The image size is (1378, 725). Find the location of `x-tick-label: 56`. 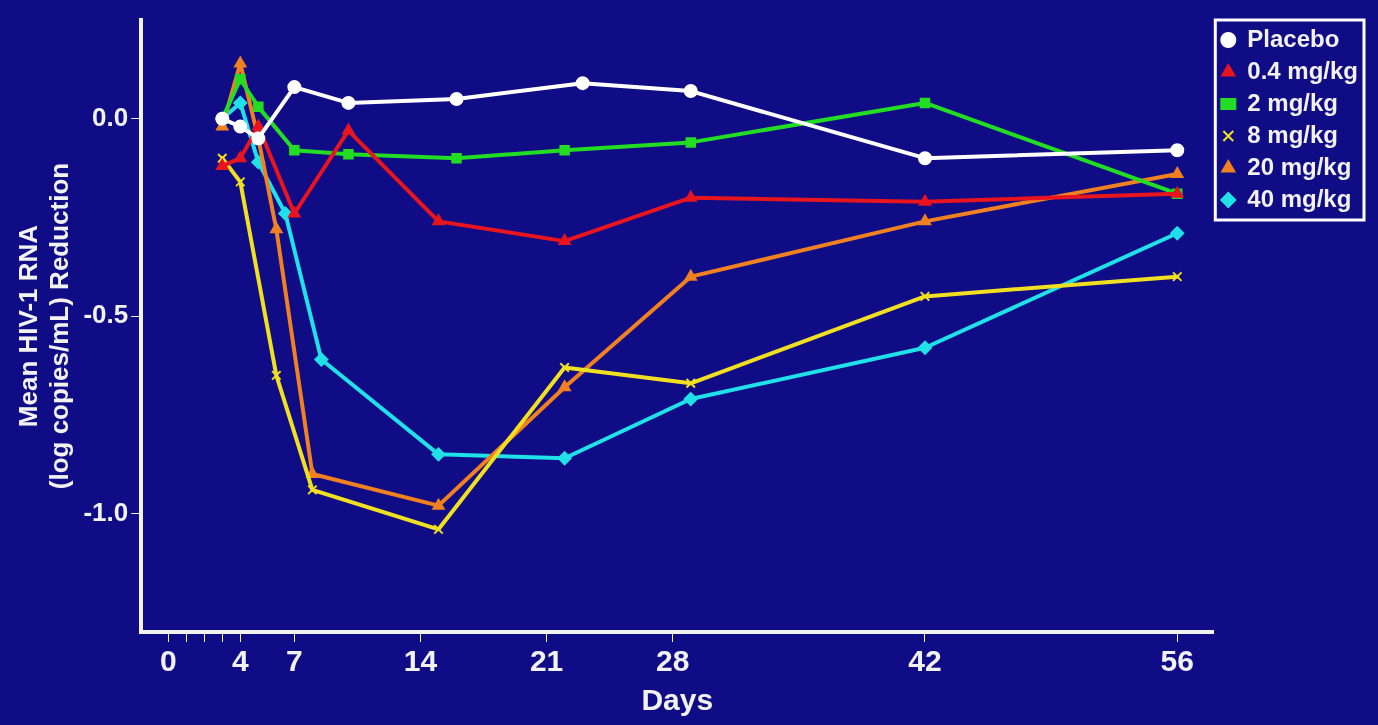

x-tick-label: 56 is located at coordinates (1177, 661).